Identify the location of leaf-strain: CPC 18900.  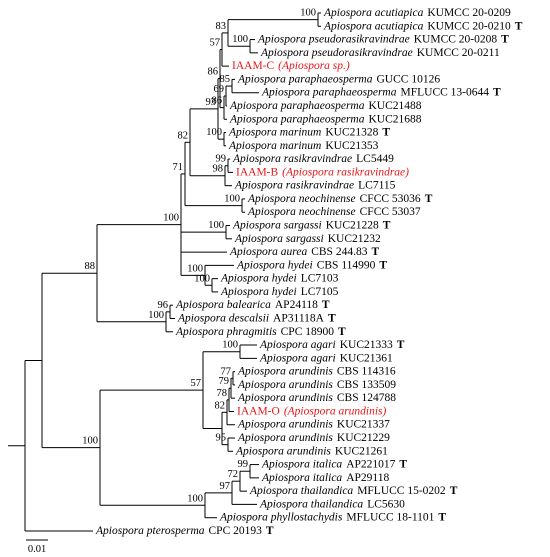
(308, 331).